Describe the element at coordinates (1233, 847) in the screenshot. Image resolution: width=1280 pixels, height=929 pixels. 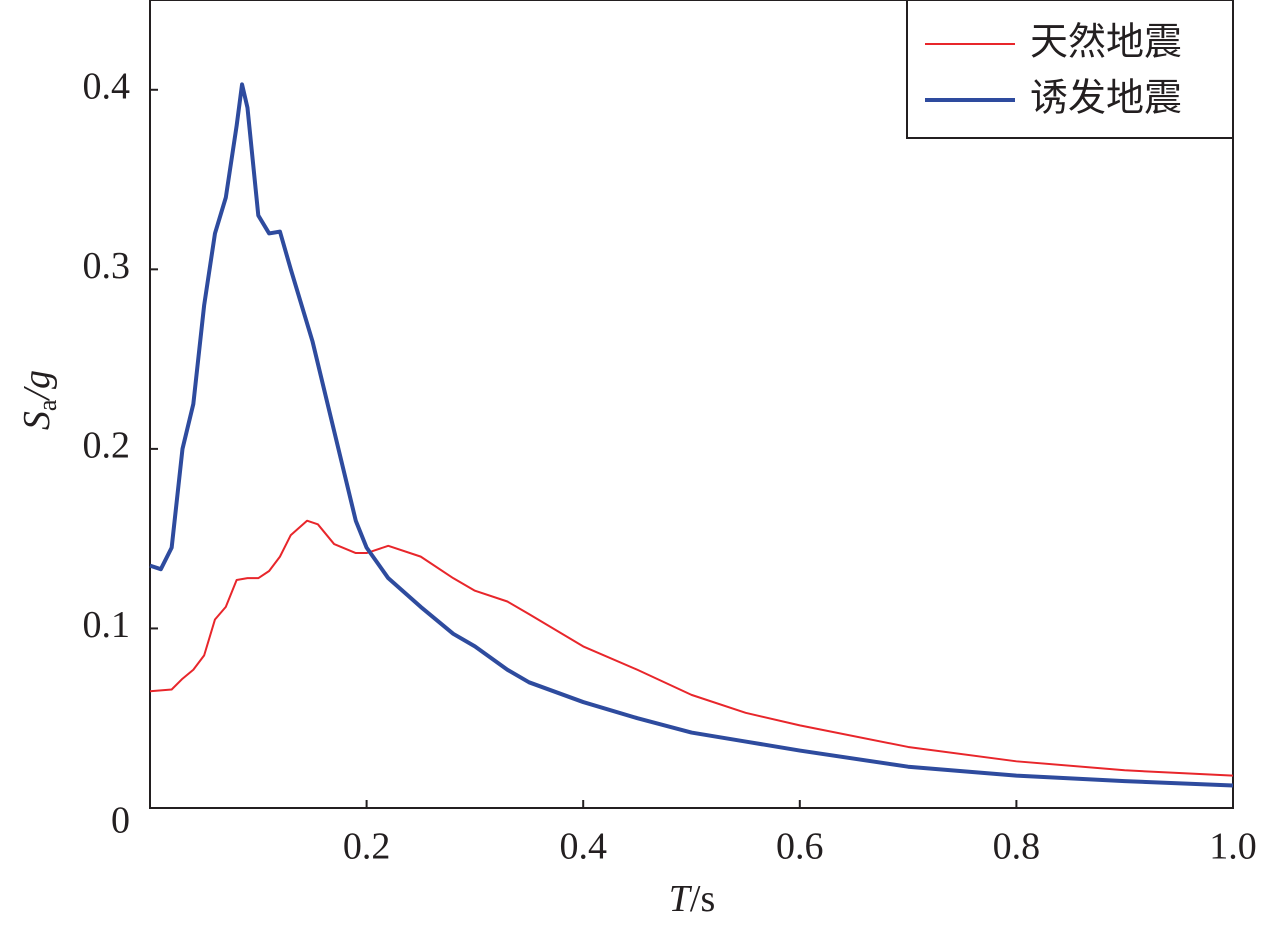
I see `x-tick-label: 1.0` at that location.